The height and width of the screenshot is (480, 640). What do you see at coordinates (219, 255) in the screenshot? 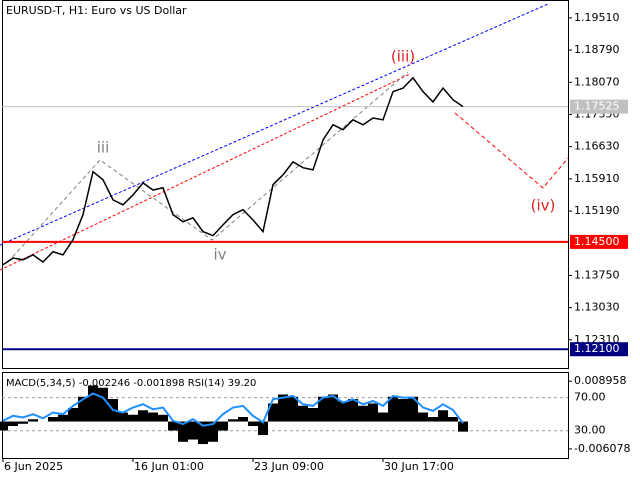
I see `wave-label: iv` at bounding box center [219, 255].